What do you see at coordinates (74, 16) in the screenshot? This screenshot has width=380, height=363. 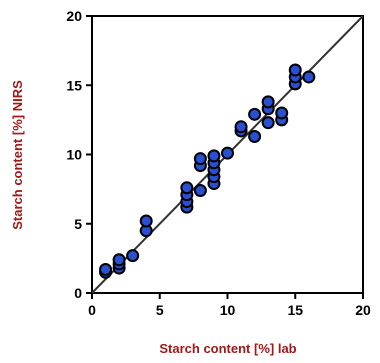 I see `y-tick-label: 20` at bounding box center [74, 16].